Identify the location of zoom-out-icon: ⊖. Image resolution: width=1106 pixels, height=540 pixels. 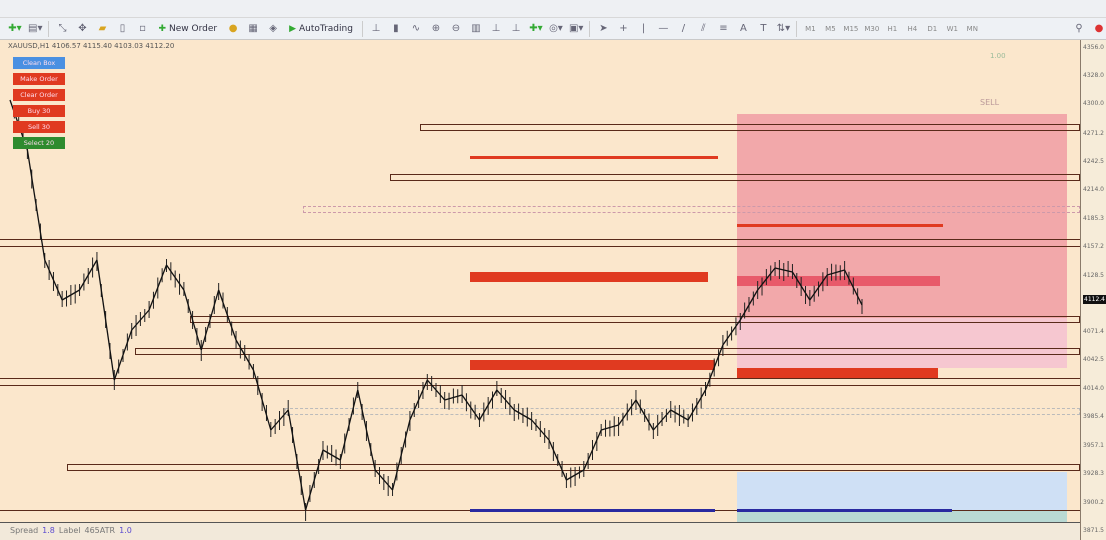
(456, 28).